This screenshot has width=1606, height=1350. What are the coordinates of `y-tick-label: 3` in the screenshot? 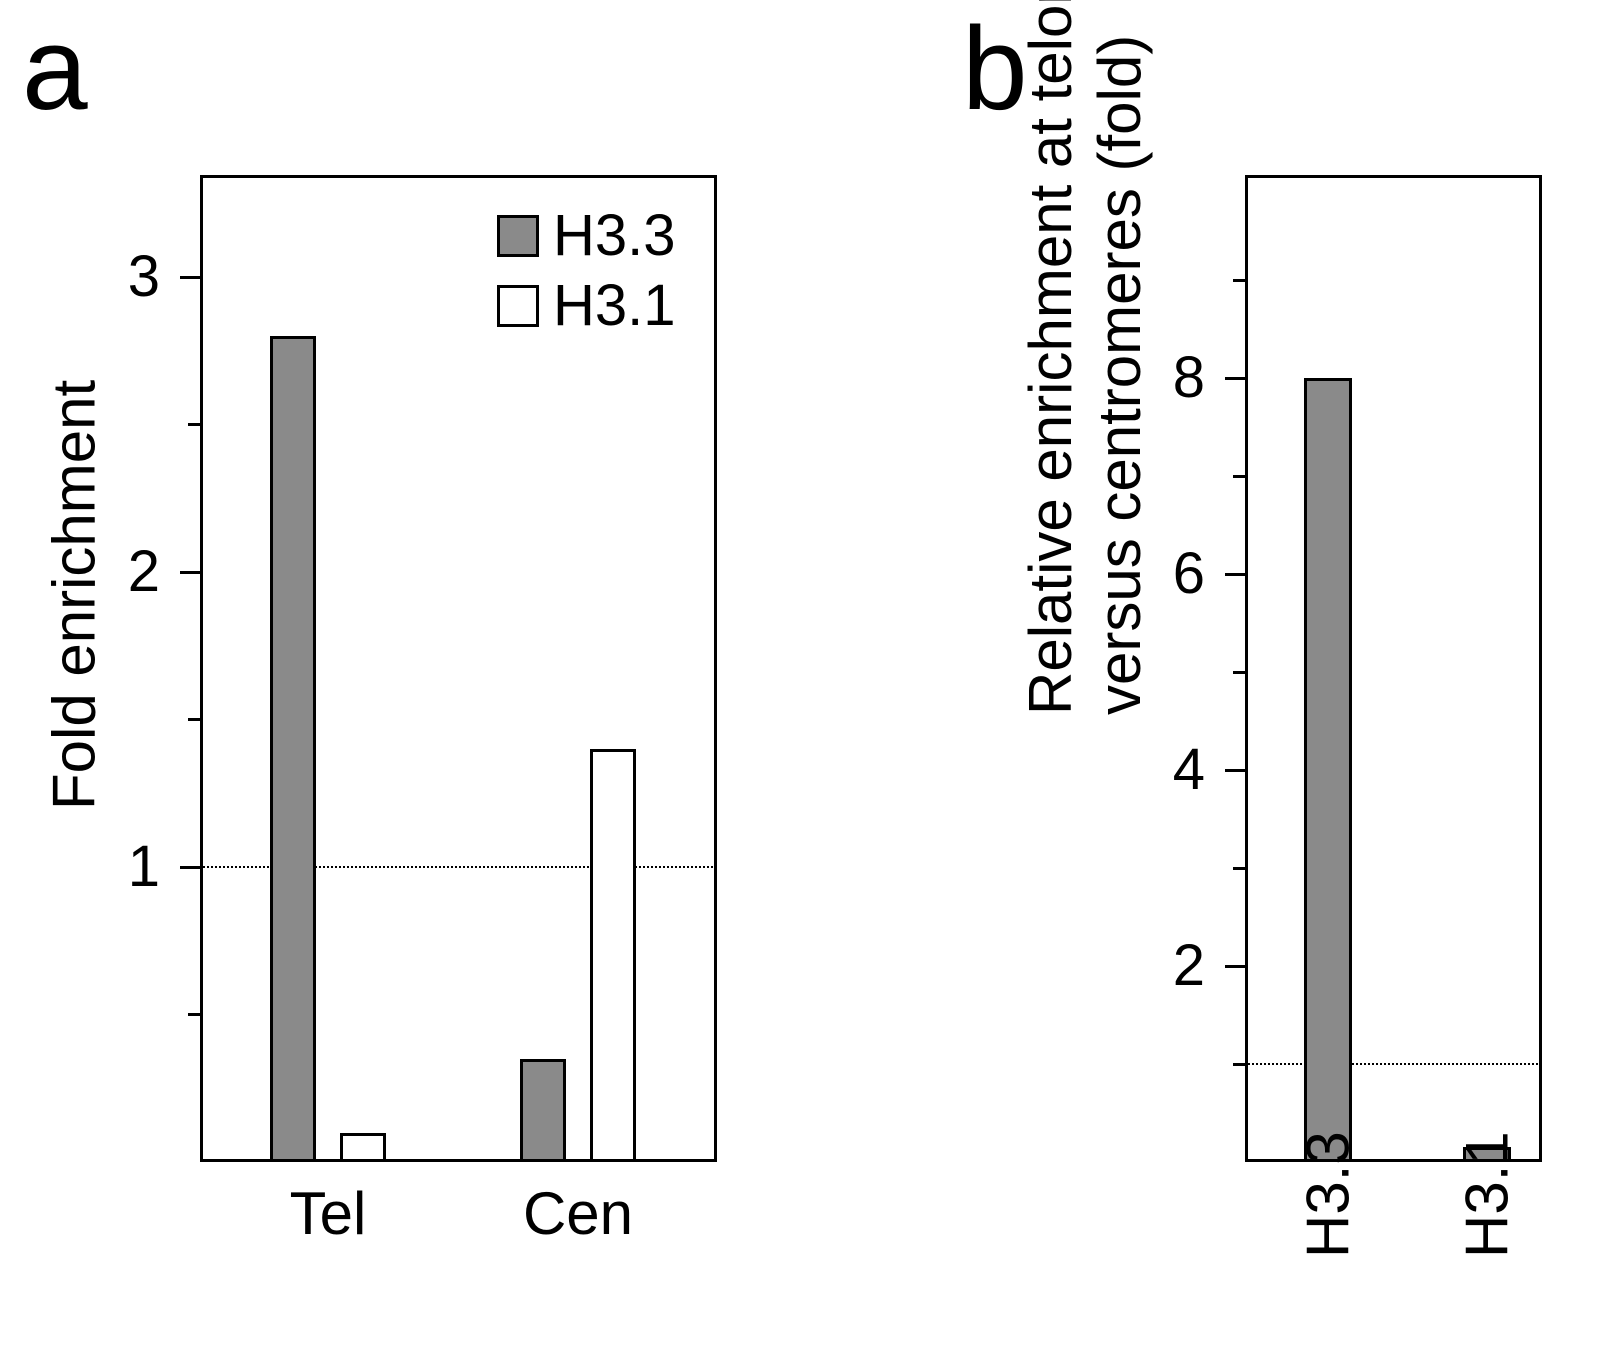 It's located at (143, 276).